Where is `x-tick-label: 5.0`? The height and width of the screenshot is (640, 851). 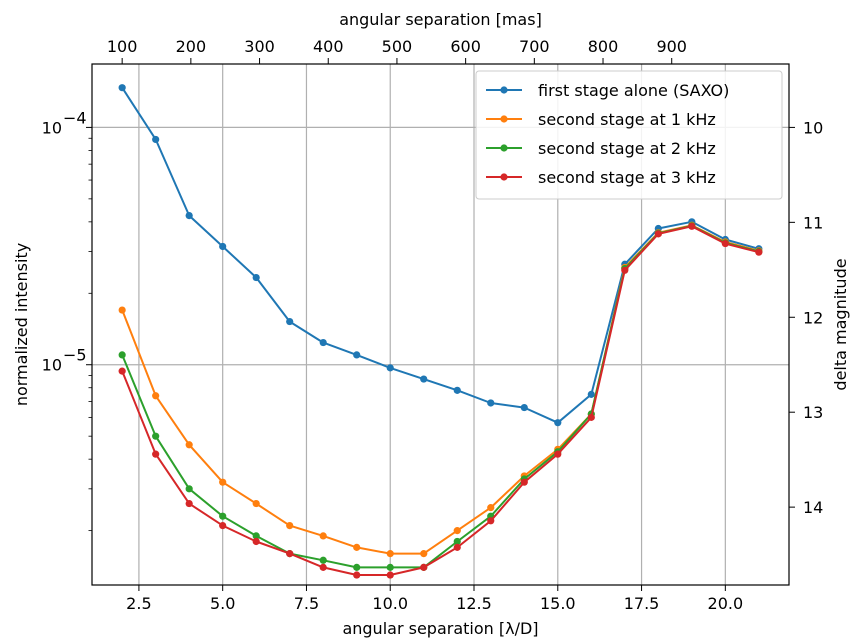 x-tick-label: 5.0 is located at coordinates (222, 603).